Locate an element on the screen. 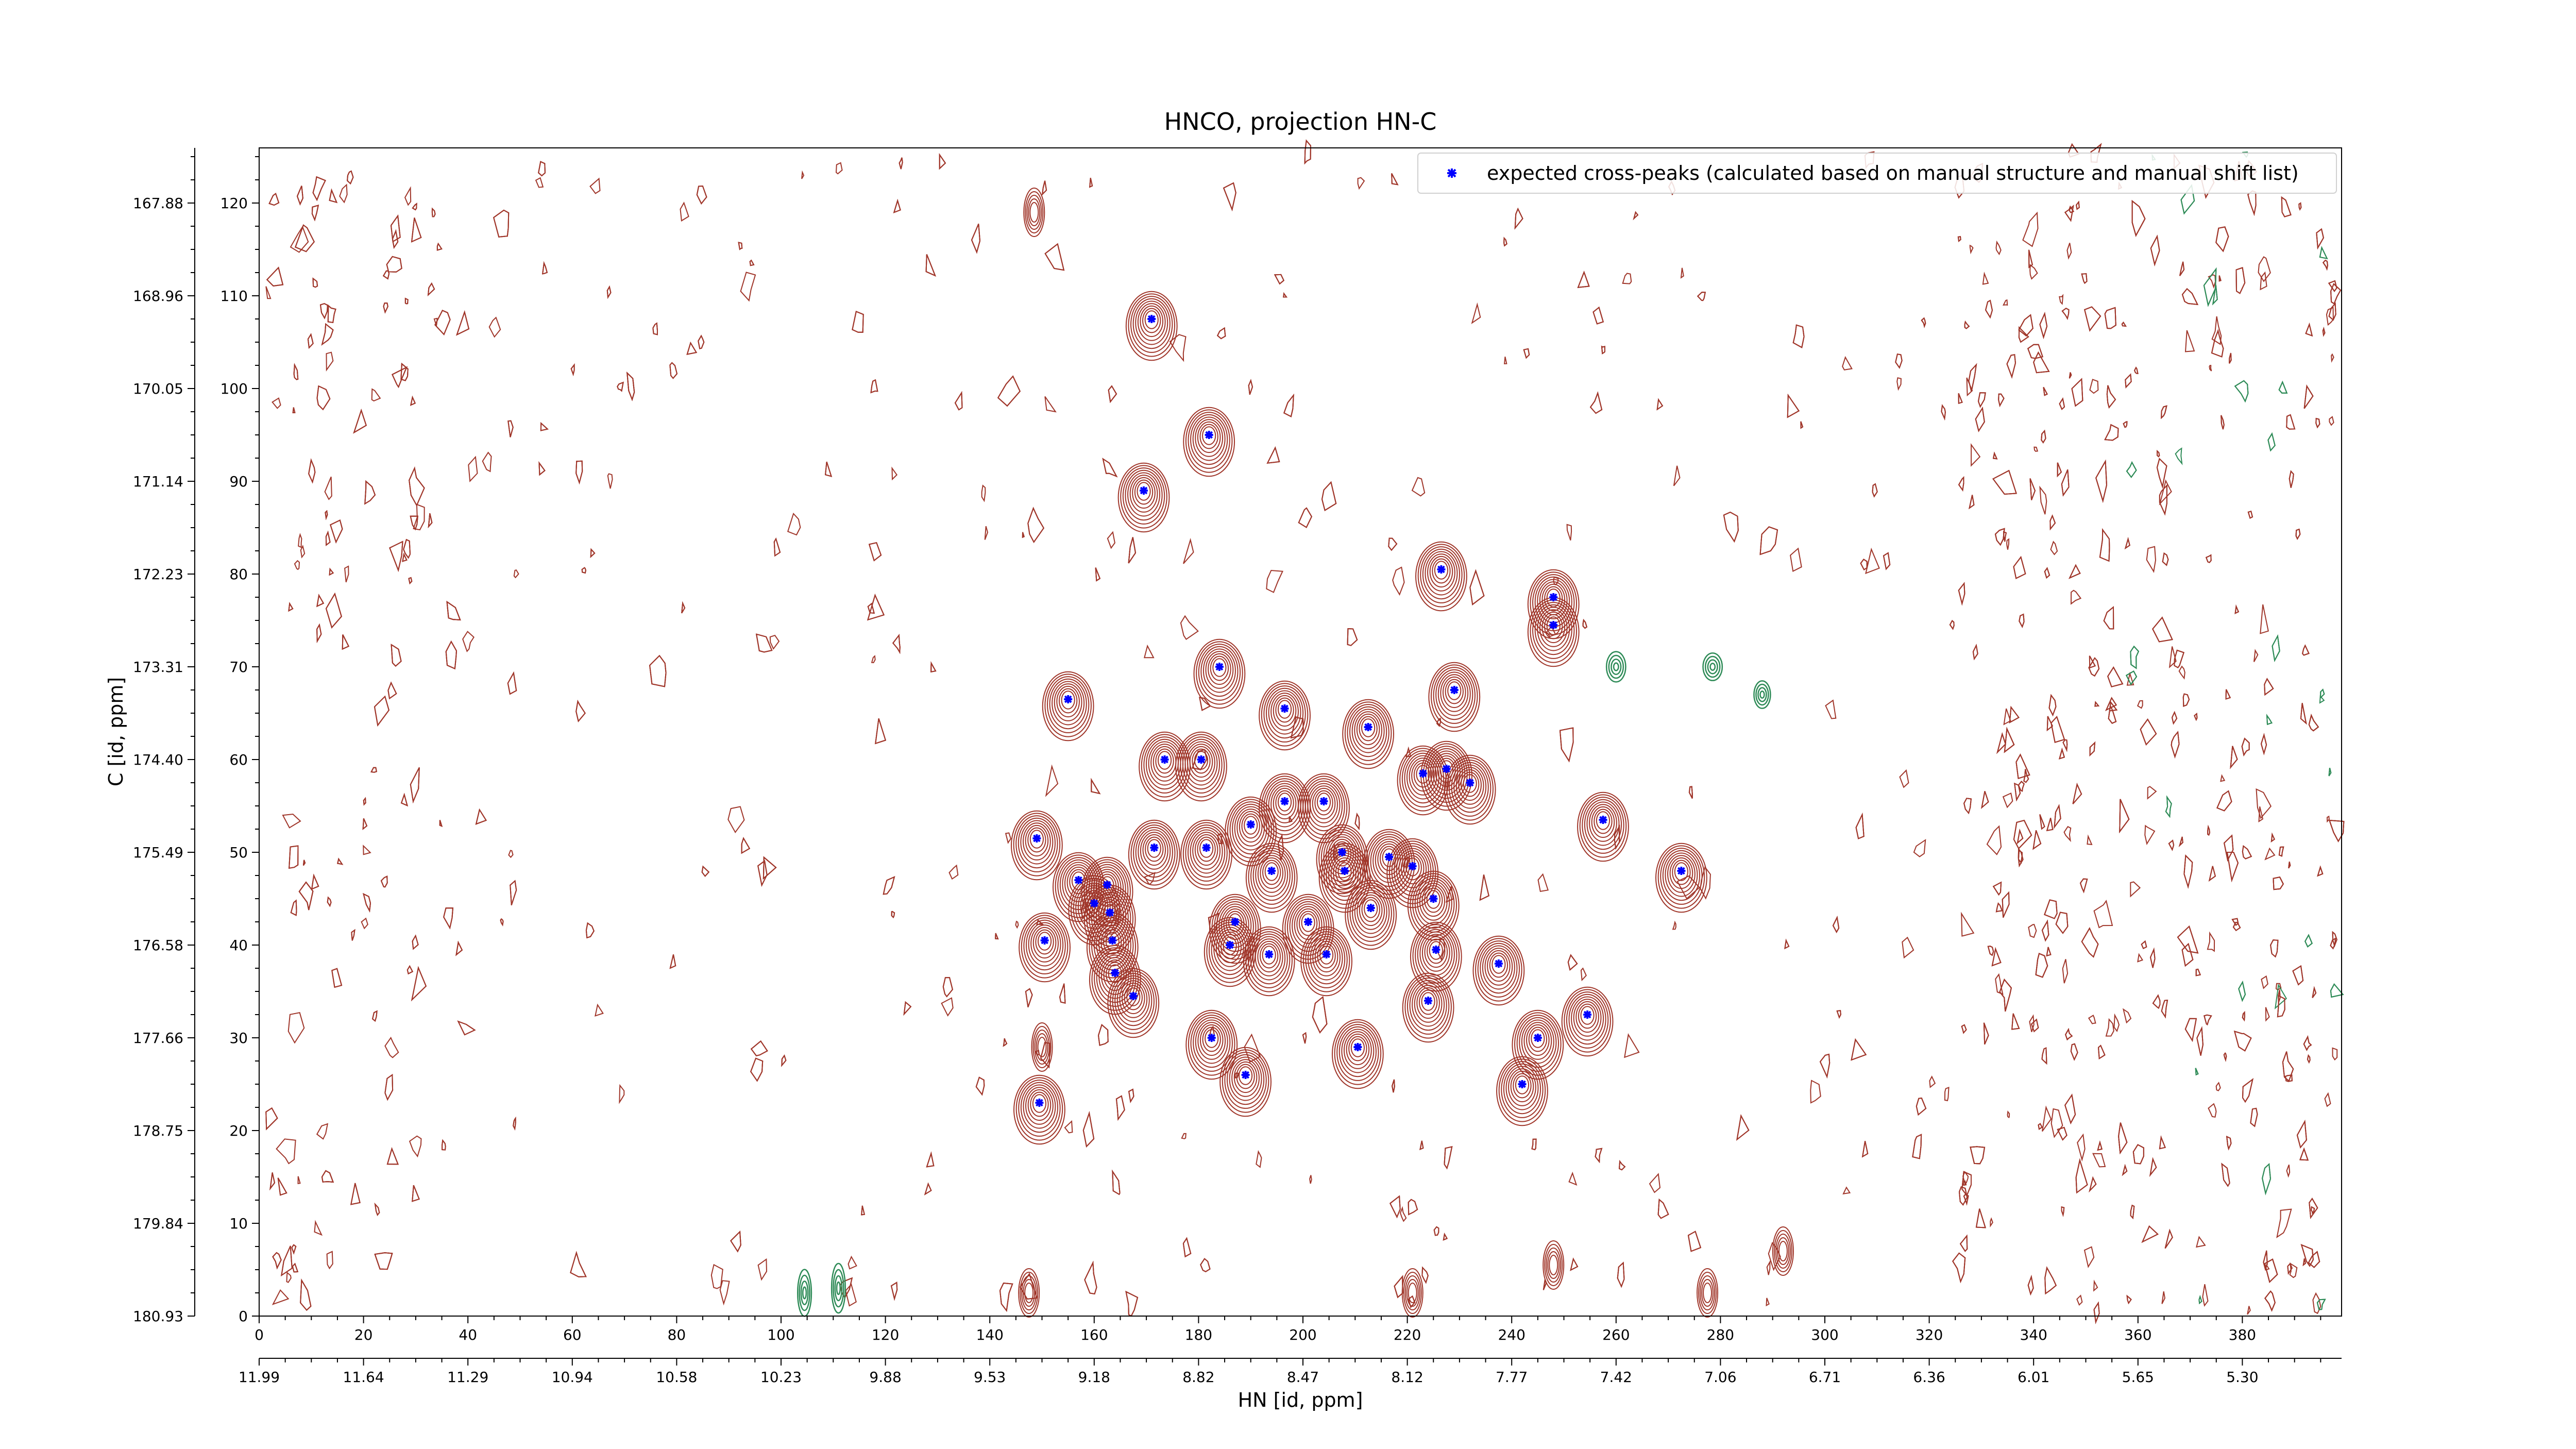 The image size is (2576, 1449). legend-box is located at coordinates (1877, 173).